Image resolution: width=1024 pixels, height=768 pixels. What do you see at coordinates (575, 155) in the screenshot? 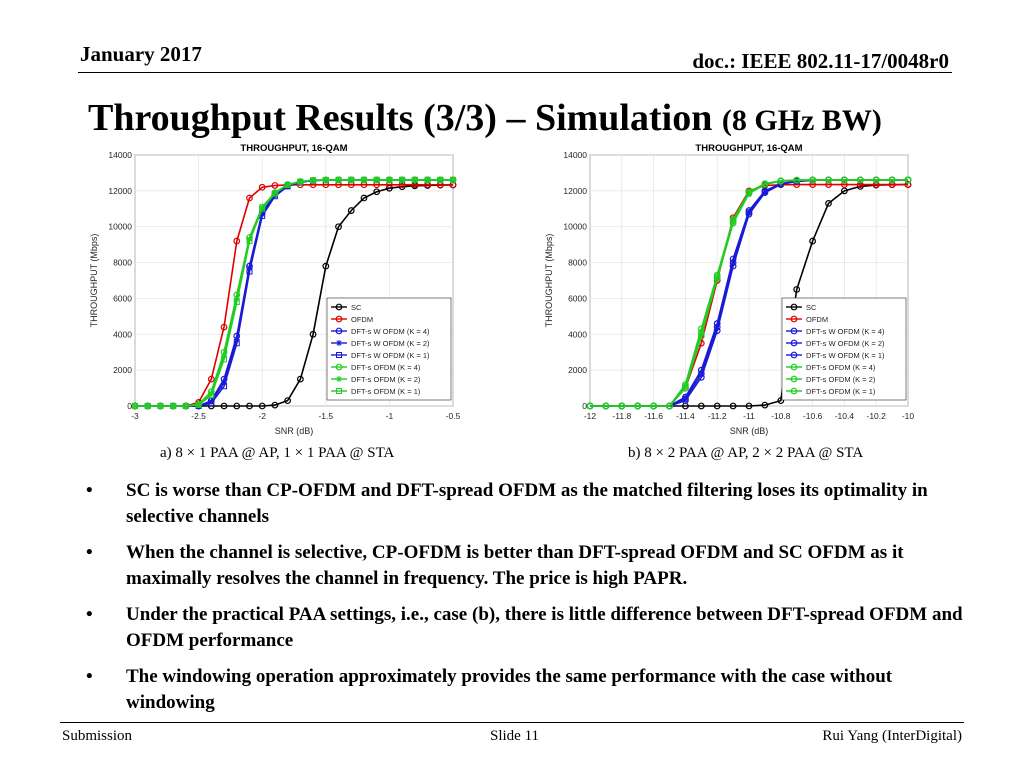
I see `y-tick-label: 14000` at bounding box center [575, 155].